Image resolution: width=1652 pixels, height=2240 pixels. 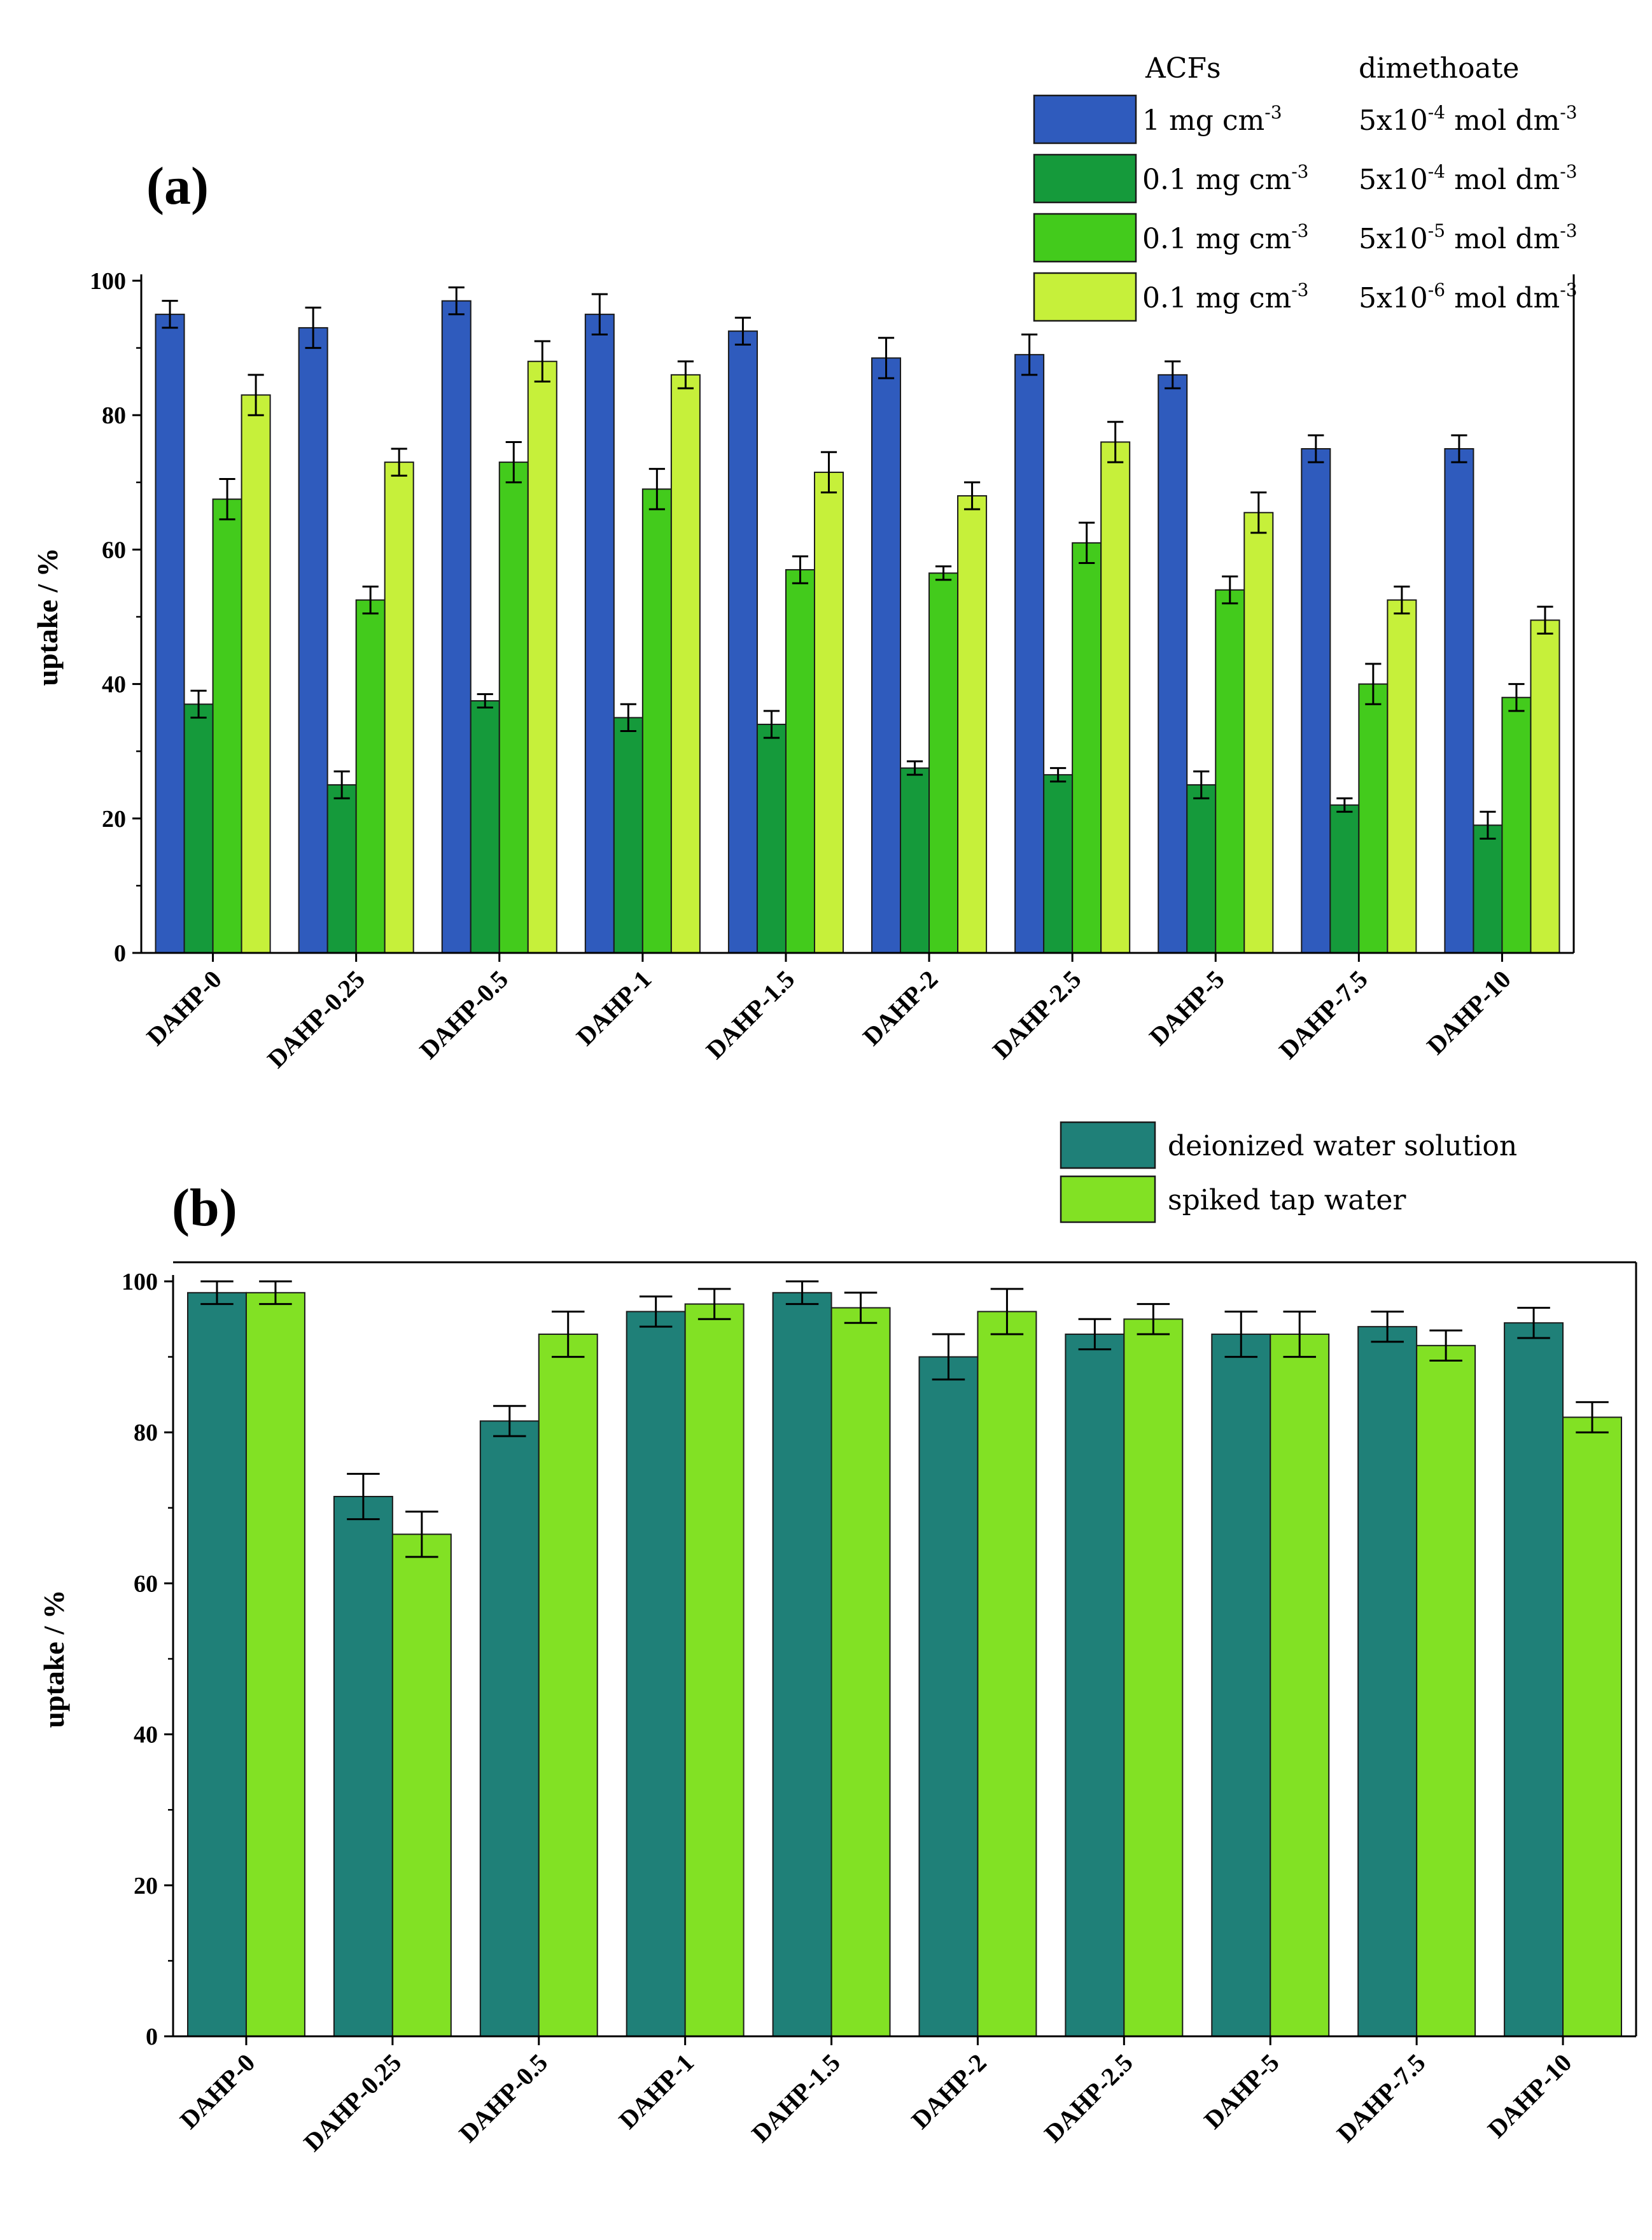 I want to click on legend-label: spiked tap water, so click(x=1287, y=1200).